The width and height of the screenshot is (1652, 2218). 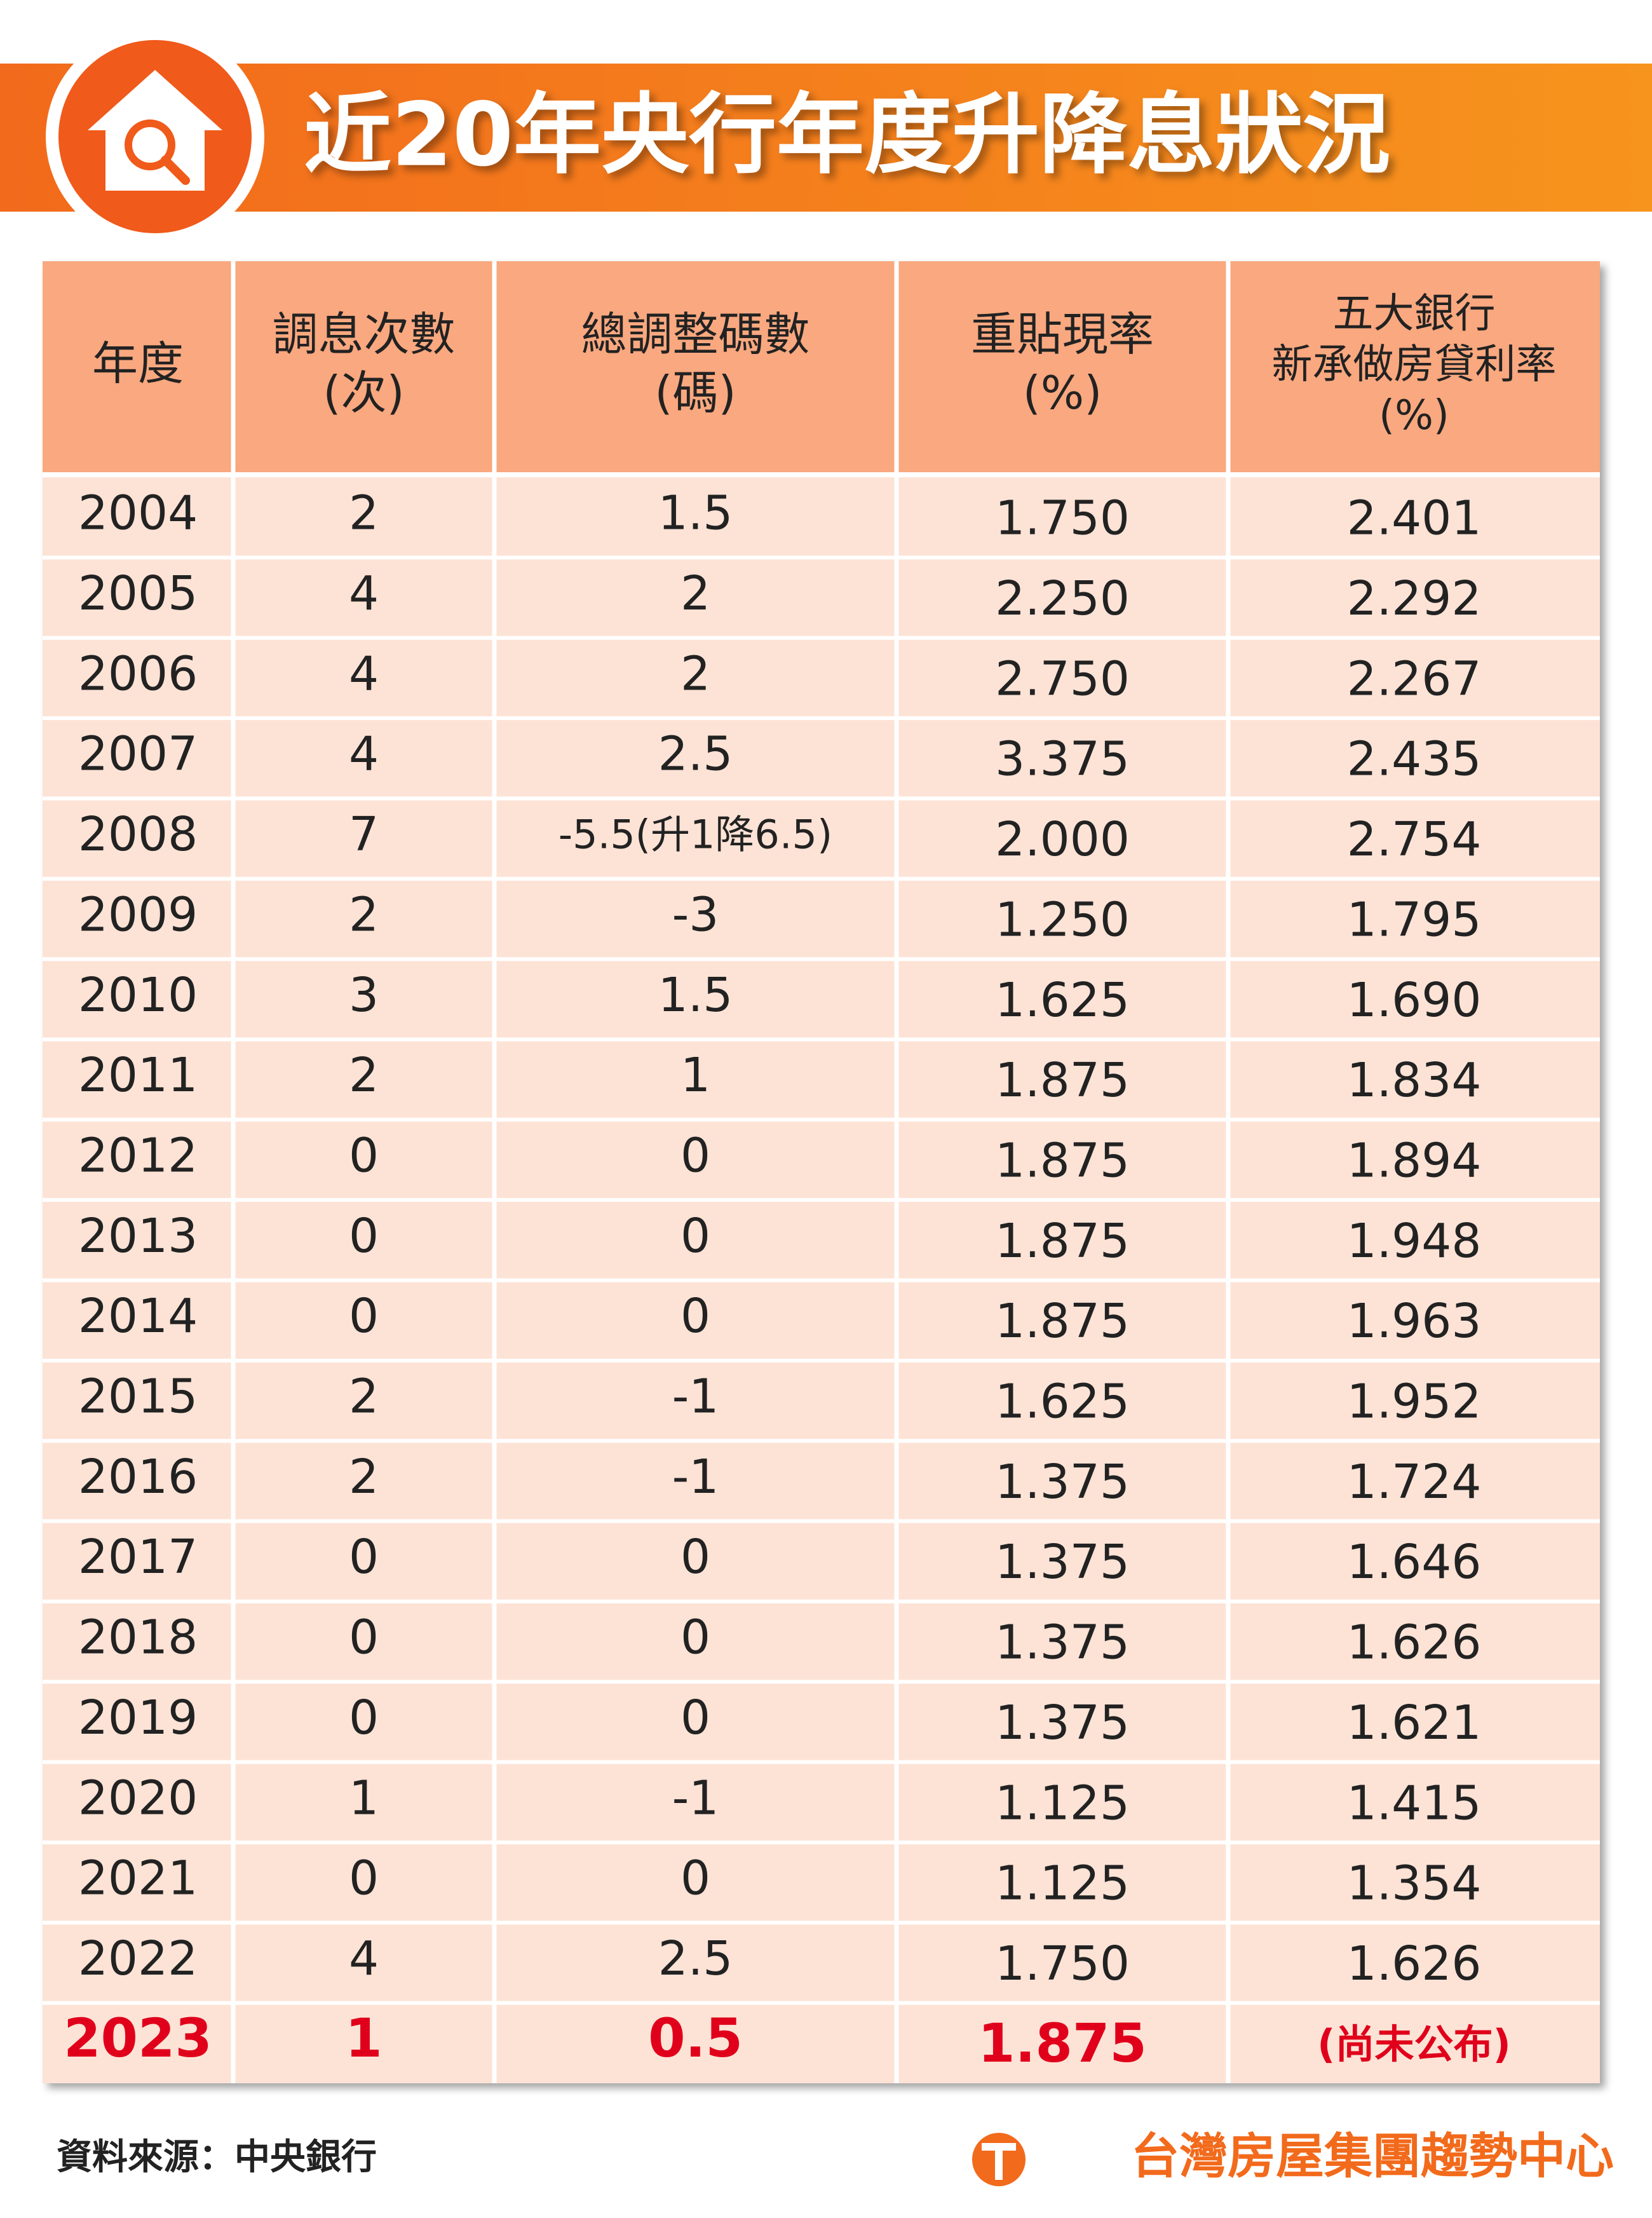 What do you see at coordinates (1062, 839) in the screenshot?
I see `cell: 2.000` at bounding box center [1062, 839].